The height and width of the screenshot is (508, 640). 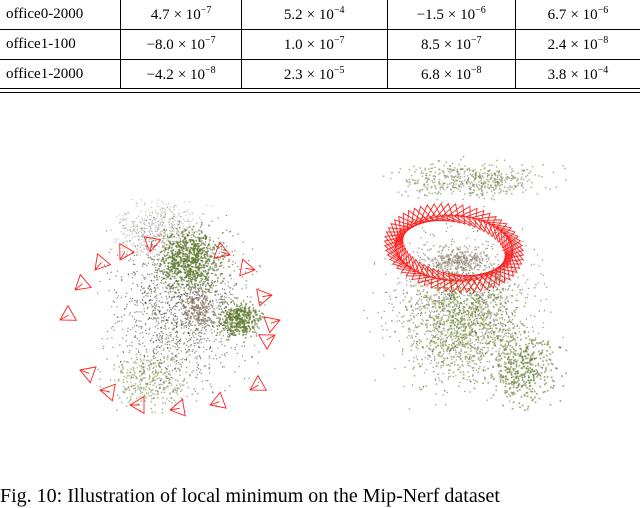 I want to click on cell-mantissa: 1.0, so click(x=293, y=45).